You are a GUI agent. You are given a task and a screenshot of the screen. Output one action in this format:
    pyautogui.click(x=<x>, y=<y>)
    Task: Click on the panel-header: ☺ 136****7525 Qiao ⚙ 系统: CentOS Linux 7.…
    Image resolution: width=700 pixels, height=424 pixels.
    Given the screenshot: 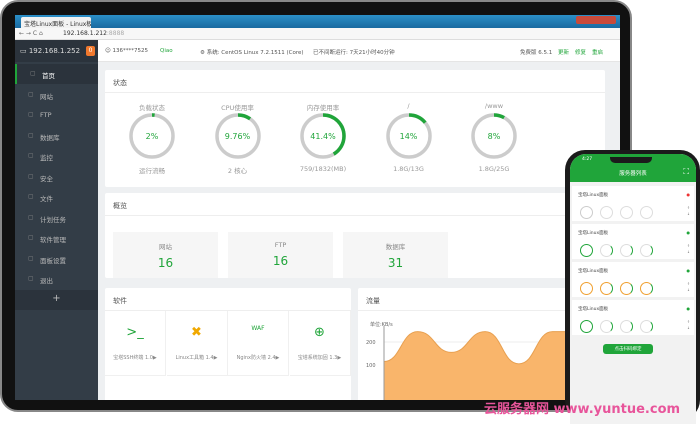 What is the action you would take?
    pyautogui.click(x=317, y=51)
    